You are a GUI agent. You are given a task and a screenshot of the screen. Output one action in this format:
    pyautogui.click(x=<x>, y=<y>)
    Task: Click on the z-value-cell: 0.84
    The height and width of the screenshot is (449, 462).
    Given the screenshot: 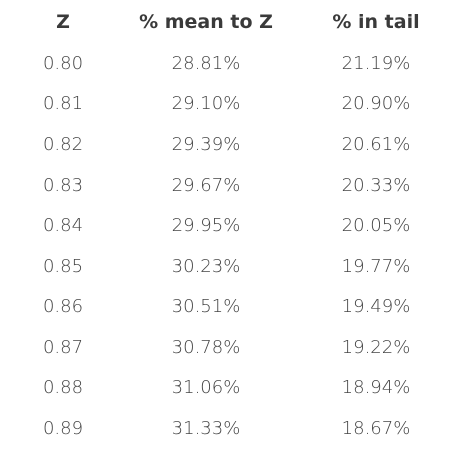 What is the action you would take?
    pyautogui.click(x=63, y=225)
    